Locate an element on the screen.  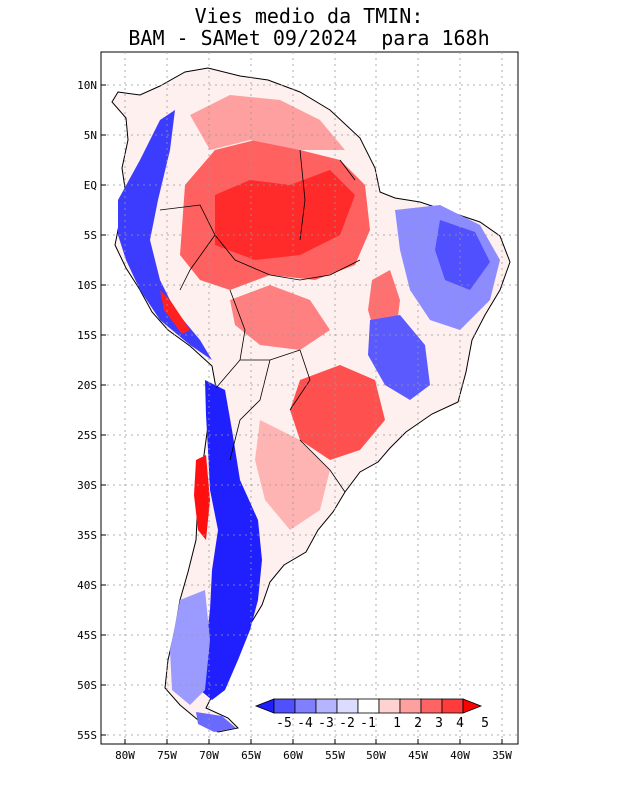
warm-bias-core is located at coordinates (285, 215).